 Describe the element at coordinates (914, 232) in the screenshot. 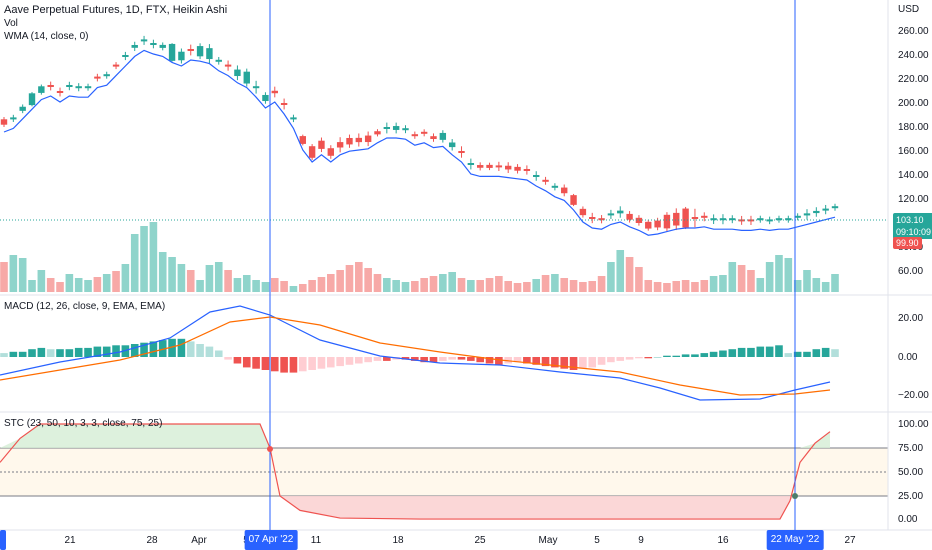

I see `candle-countdown: 09:10:09` at that location.